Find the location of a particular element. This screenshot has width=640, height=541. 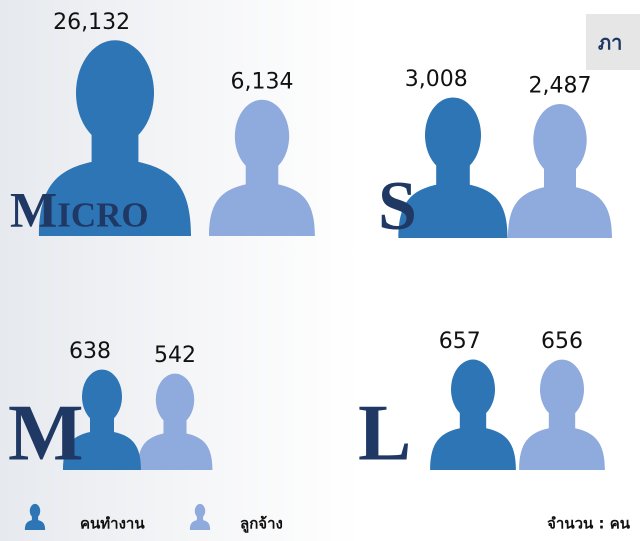

legend-label: ลูกจ้าง is located at coordinates (261, 524).